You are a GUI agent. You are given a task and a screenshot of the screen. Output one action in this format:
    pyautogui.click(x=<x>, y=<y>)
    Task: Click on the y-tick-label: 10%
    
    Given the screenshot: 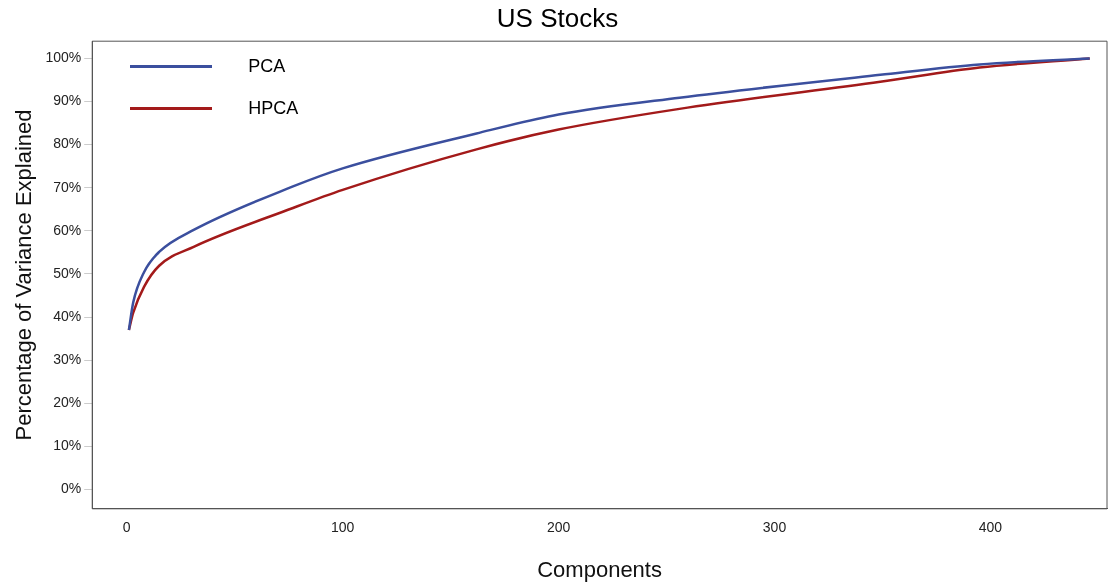 What is the action you would take?
    pyautogui.click(x=67, y=445)
    